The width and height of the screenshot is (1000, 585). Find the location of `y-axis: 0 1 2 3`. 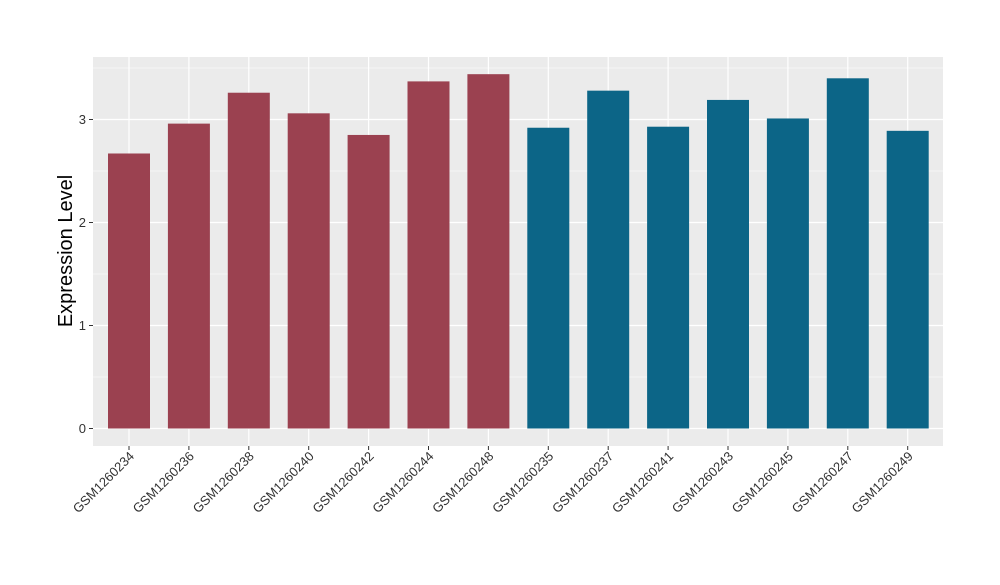

y-axis: 0 1 2 3 is located at coordinates (86, 274).